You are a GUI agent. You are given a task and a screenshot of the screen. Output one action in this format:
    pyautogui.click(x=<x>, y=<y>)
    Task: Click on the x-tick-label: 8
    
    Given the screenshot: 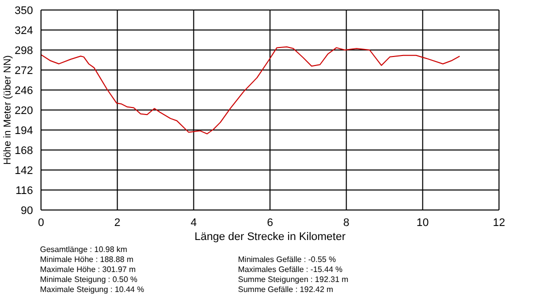 What is the action you would take?
    pyautogui.click(x=346, y=222)
    